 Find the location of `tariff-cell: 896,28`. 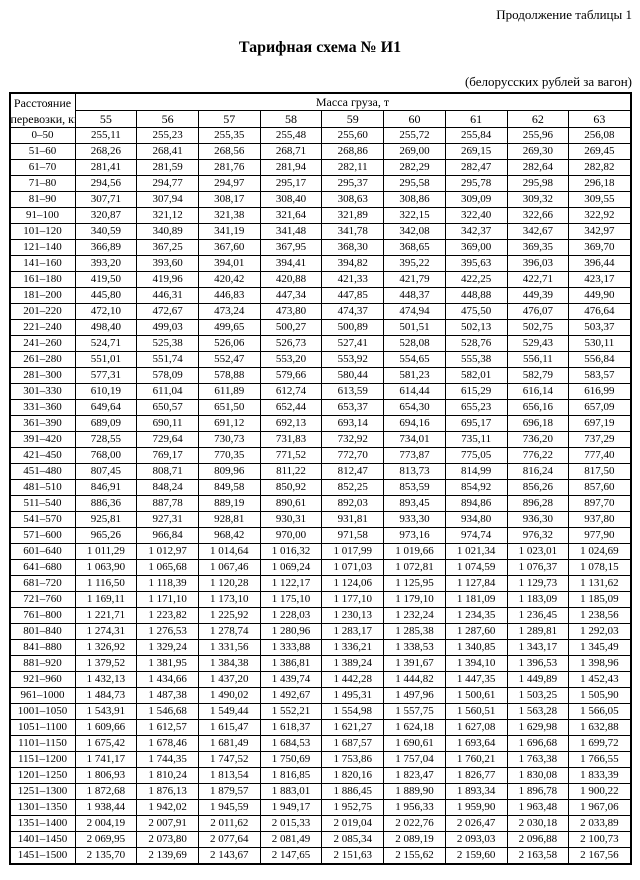

tariff-cell: 896,28 is located at coordinates (538, 503).